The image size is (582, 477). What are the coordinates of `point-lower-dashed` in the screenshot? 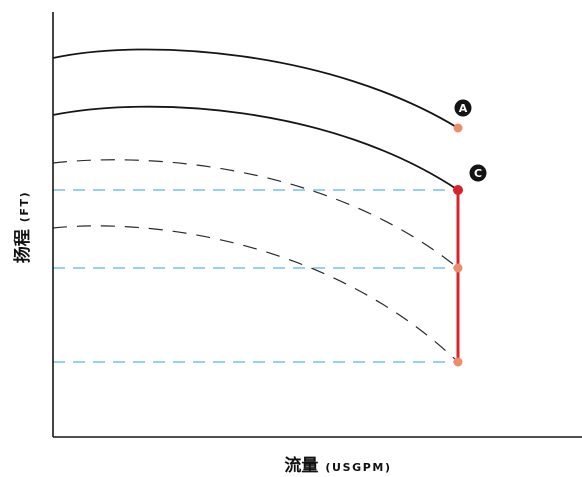 It's located at (458, 362).